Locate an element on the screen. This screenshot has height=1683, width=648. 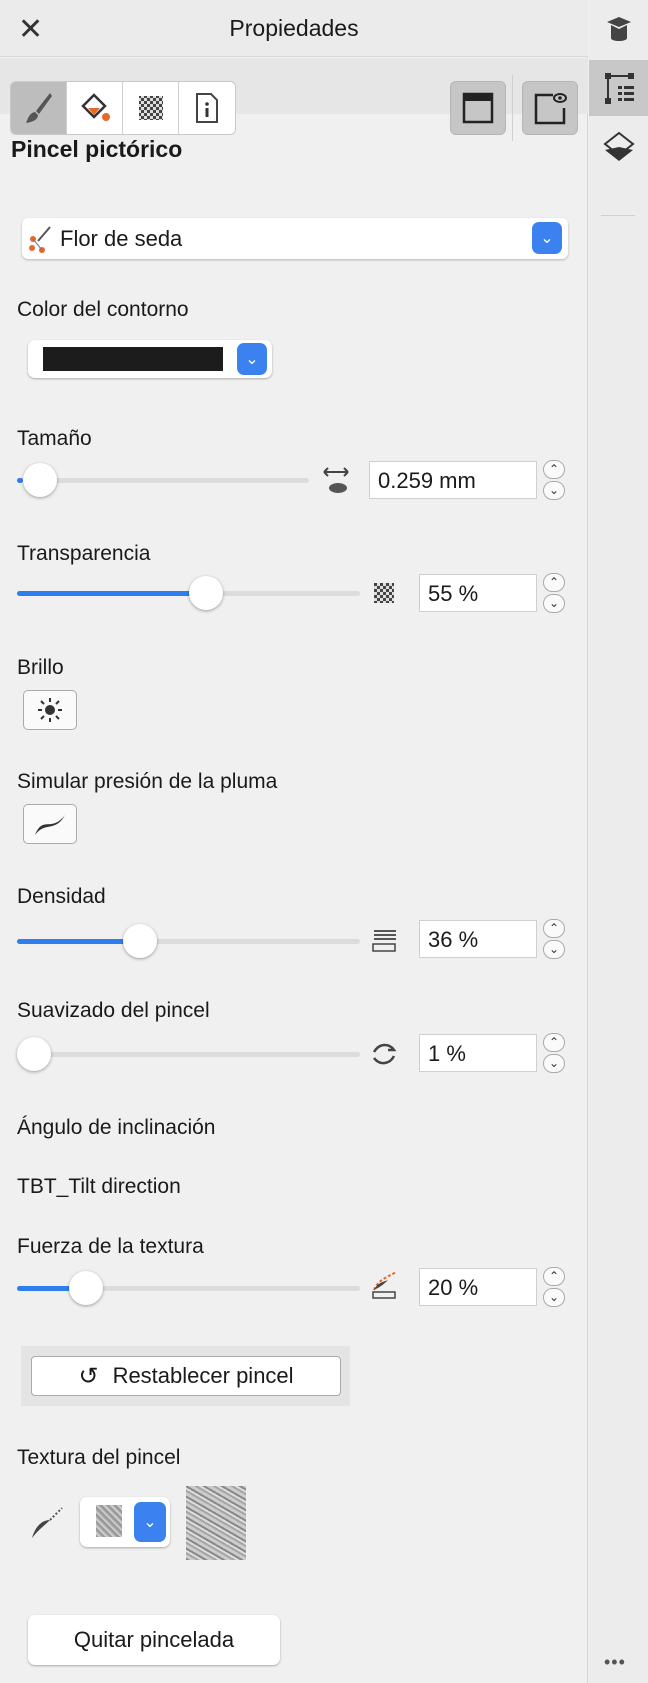
preview-button is located at coordinates (550, 108).